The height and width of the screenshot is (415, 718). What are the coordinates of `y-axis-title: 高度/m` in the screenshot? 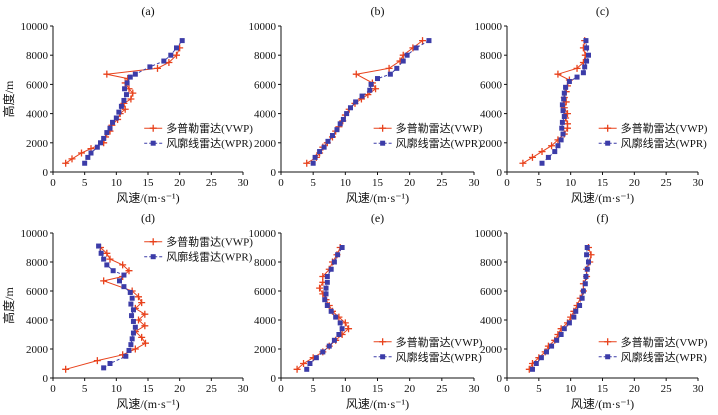 It's located at (8, 305).